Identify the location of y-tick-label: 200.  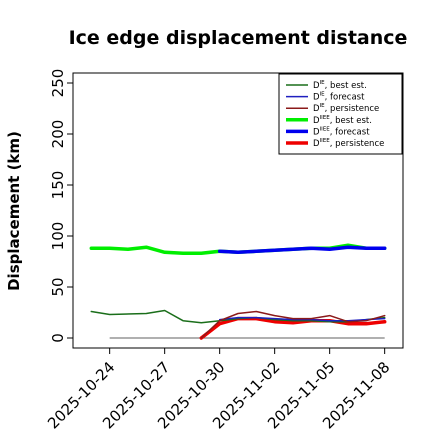
(58, 134).